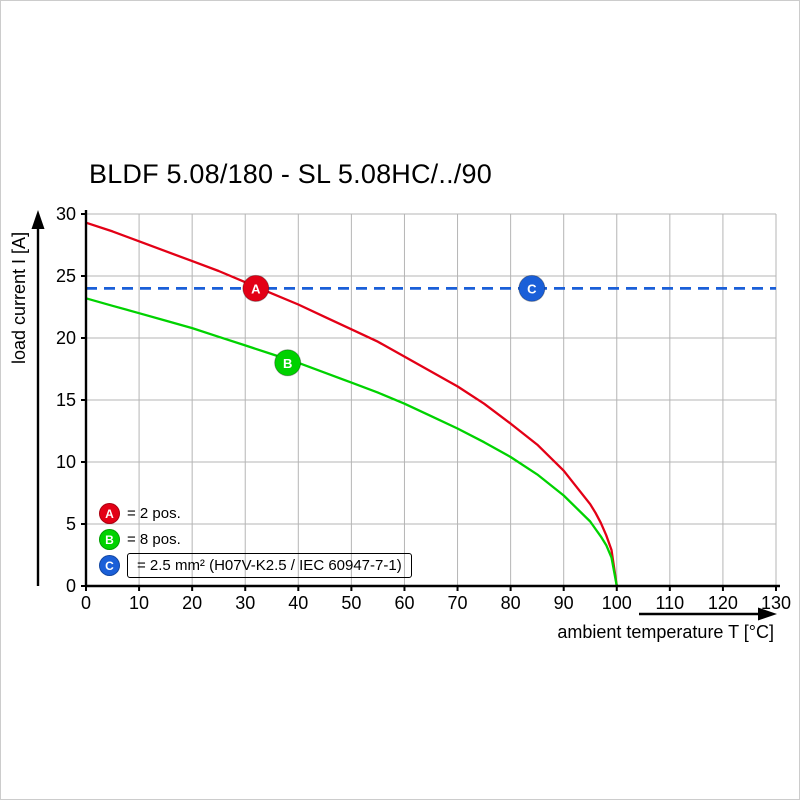  What do you see at coordinates (767, 614) in the screenshot?
I see `x-axis-arrowhead-icon` at bounding box center [767, 614].